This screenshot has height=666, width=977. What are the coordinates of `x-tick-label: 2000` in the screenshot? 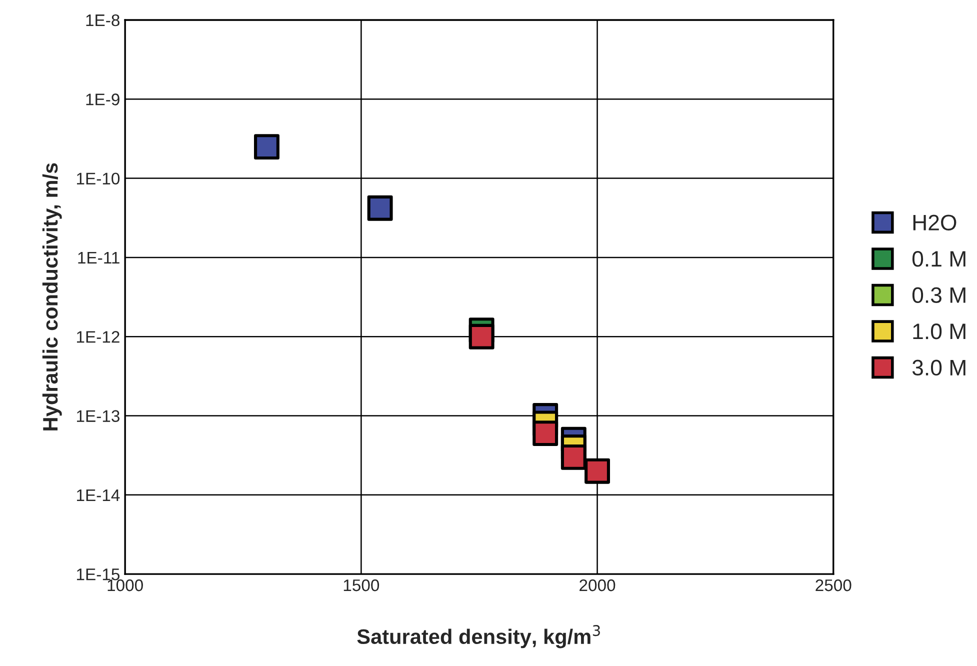 It's located at (598, 585).